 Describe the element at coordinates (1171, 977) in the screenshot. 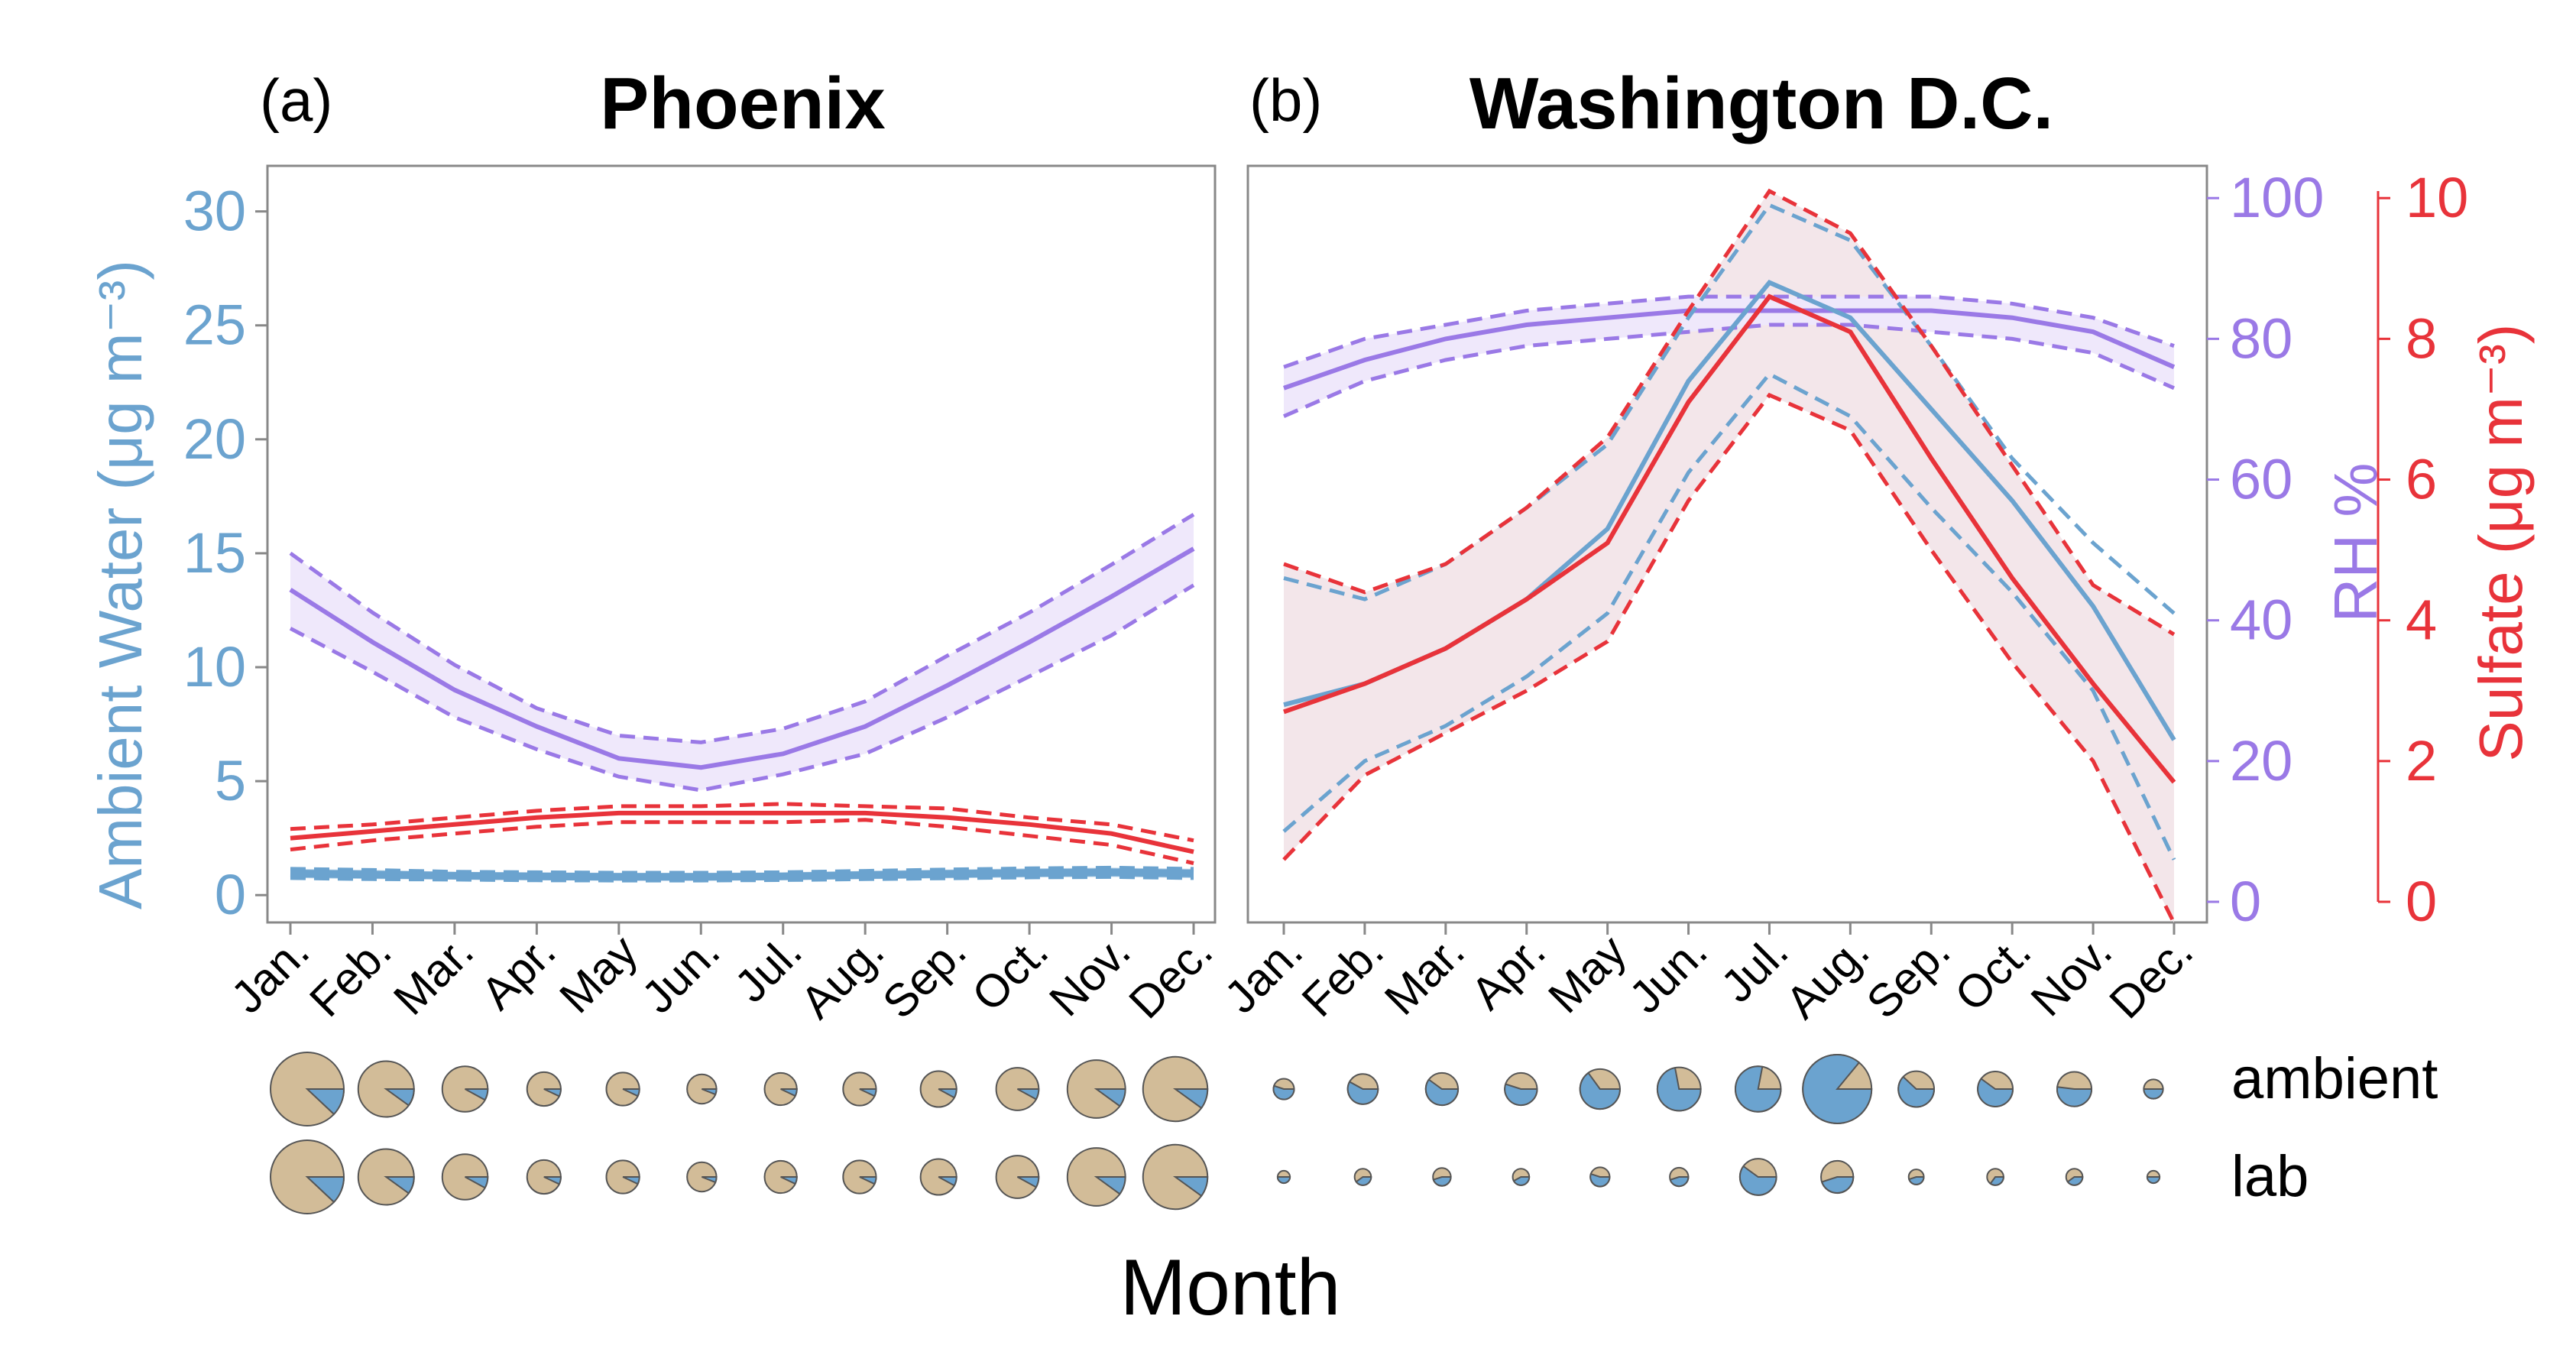

I see `x-tick-label: Dec.` at that location.